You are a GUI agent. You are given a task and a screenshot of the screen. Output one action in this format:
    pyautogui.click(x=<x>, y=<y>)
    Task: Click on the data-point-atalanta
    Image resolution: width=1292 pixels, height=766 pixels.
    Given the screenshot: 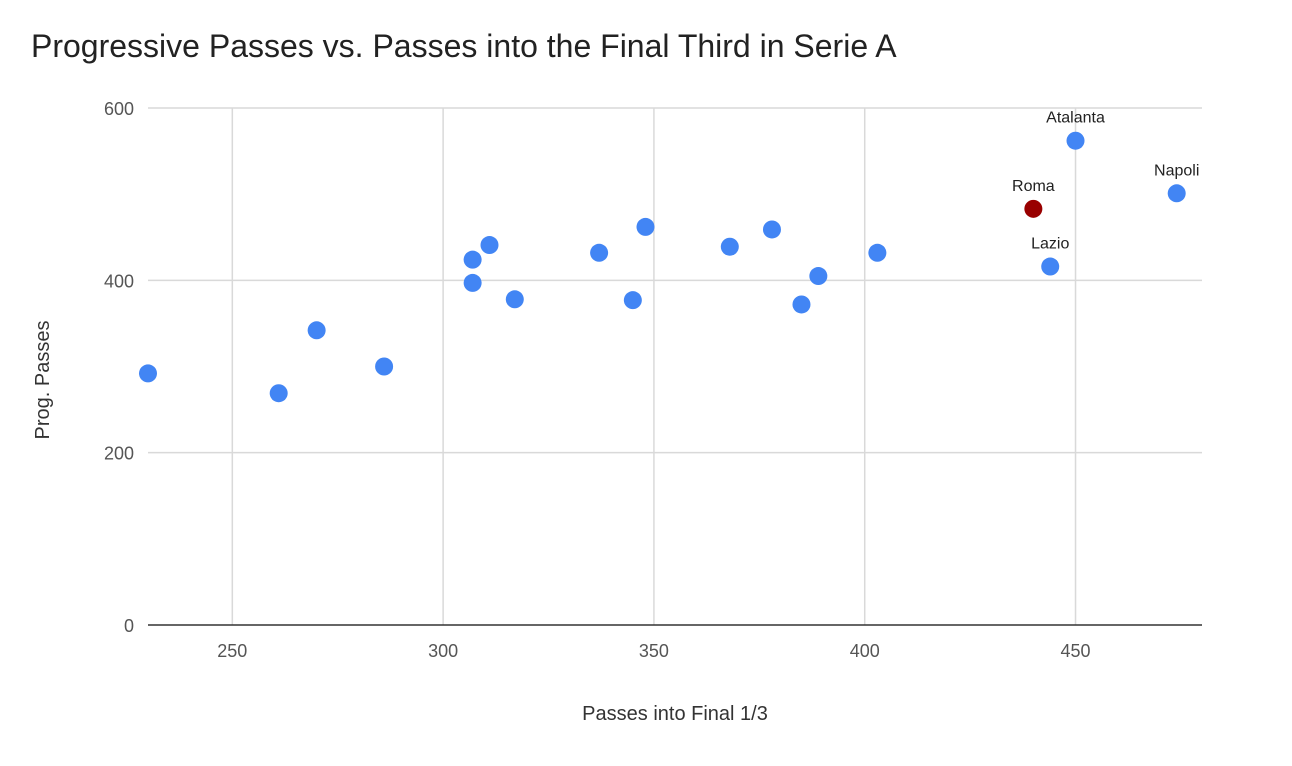 What is the action you would take?
    pyautogui.click(x=1075, y=140)
    